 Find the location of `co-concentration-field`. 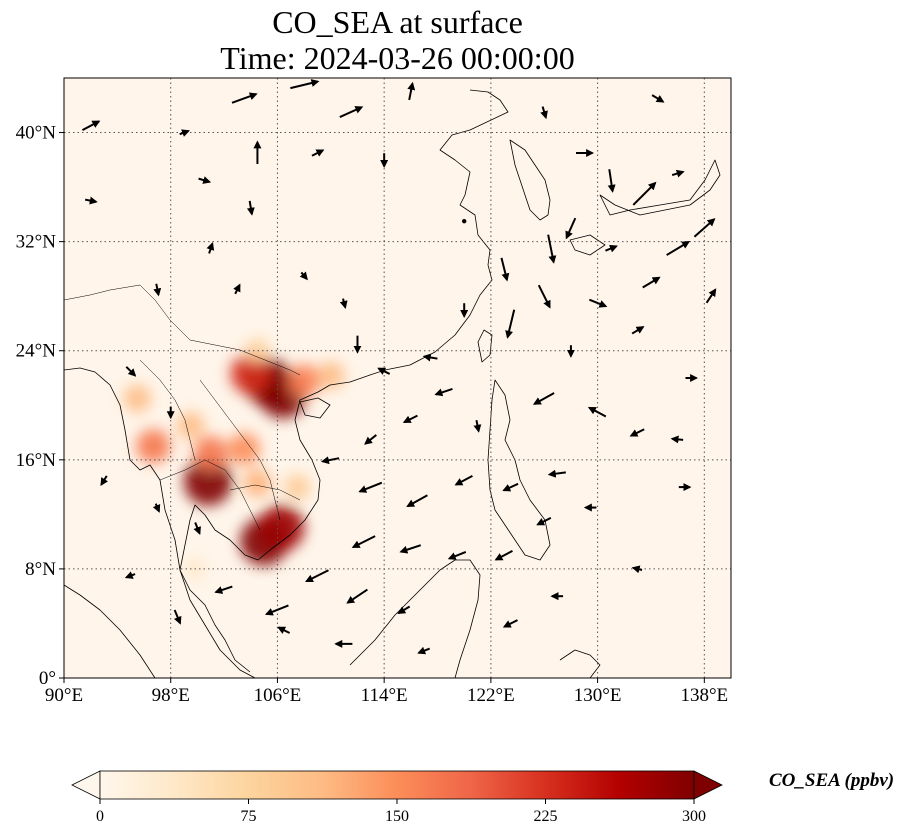

co-concentration-field is located at coordinates (234, 459).